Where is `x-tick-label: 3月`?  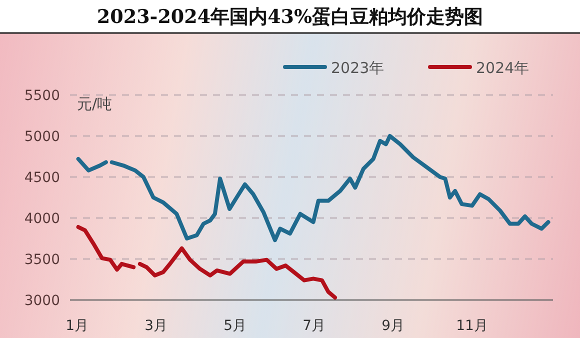
x-tick-label: 3月 is located at coordinates (156, 326).